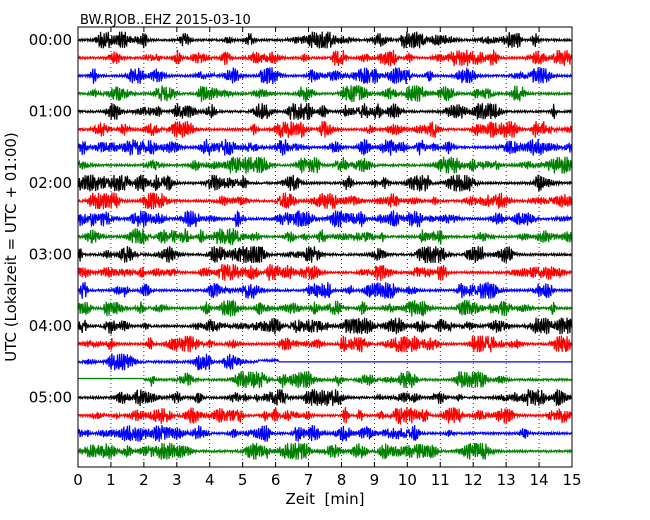 This screenshot has width=650, height=520. I want to click on y-tick-label: 01:00, so click(50, 112).